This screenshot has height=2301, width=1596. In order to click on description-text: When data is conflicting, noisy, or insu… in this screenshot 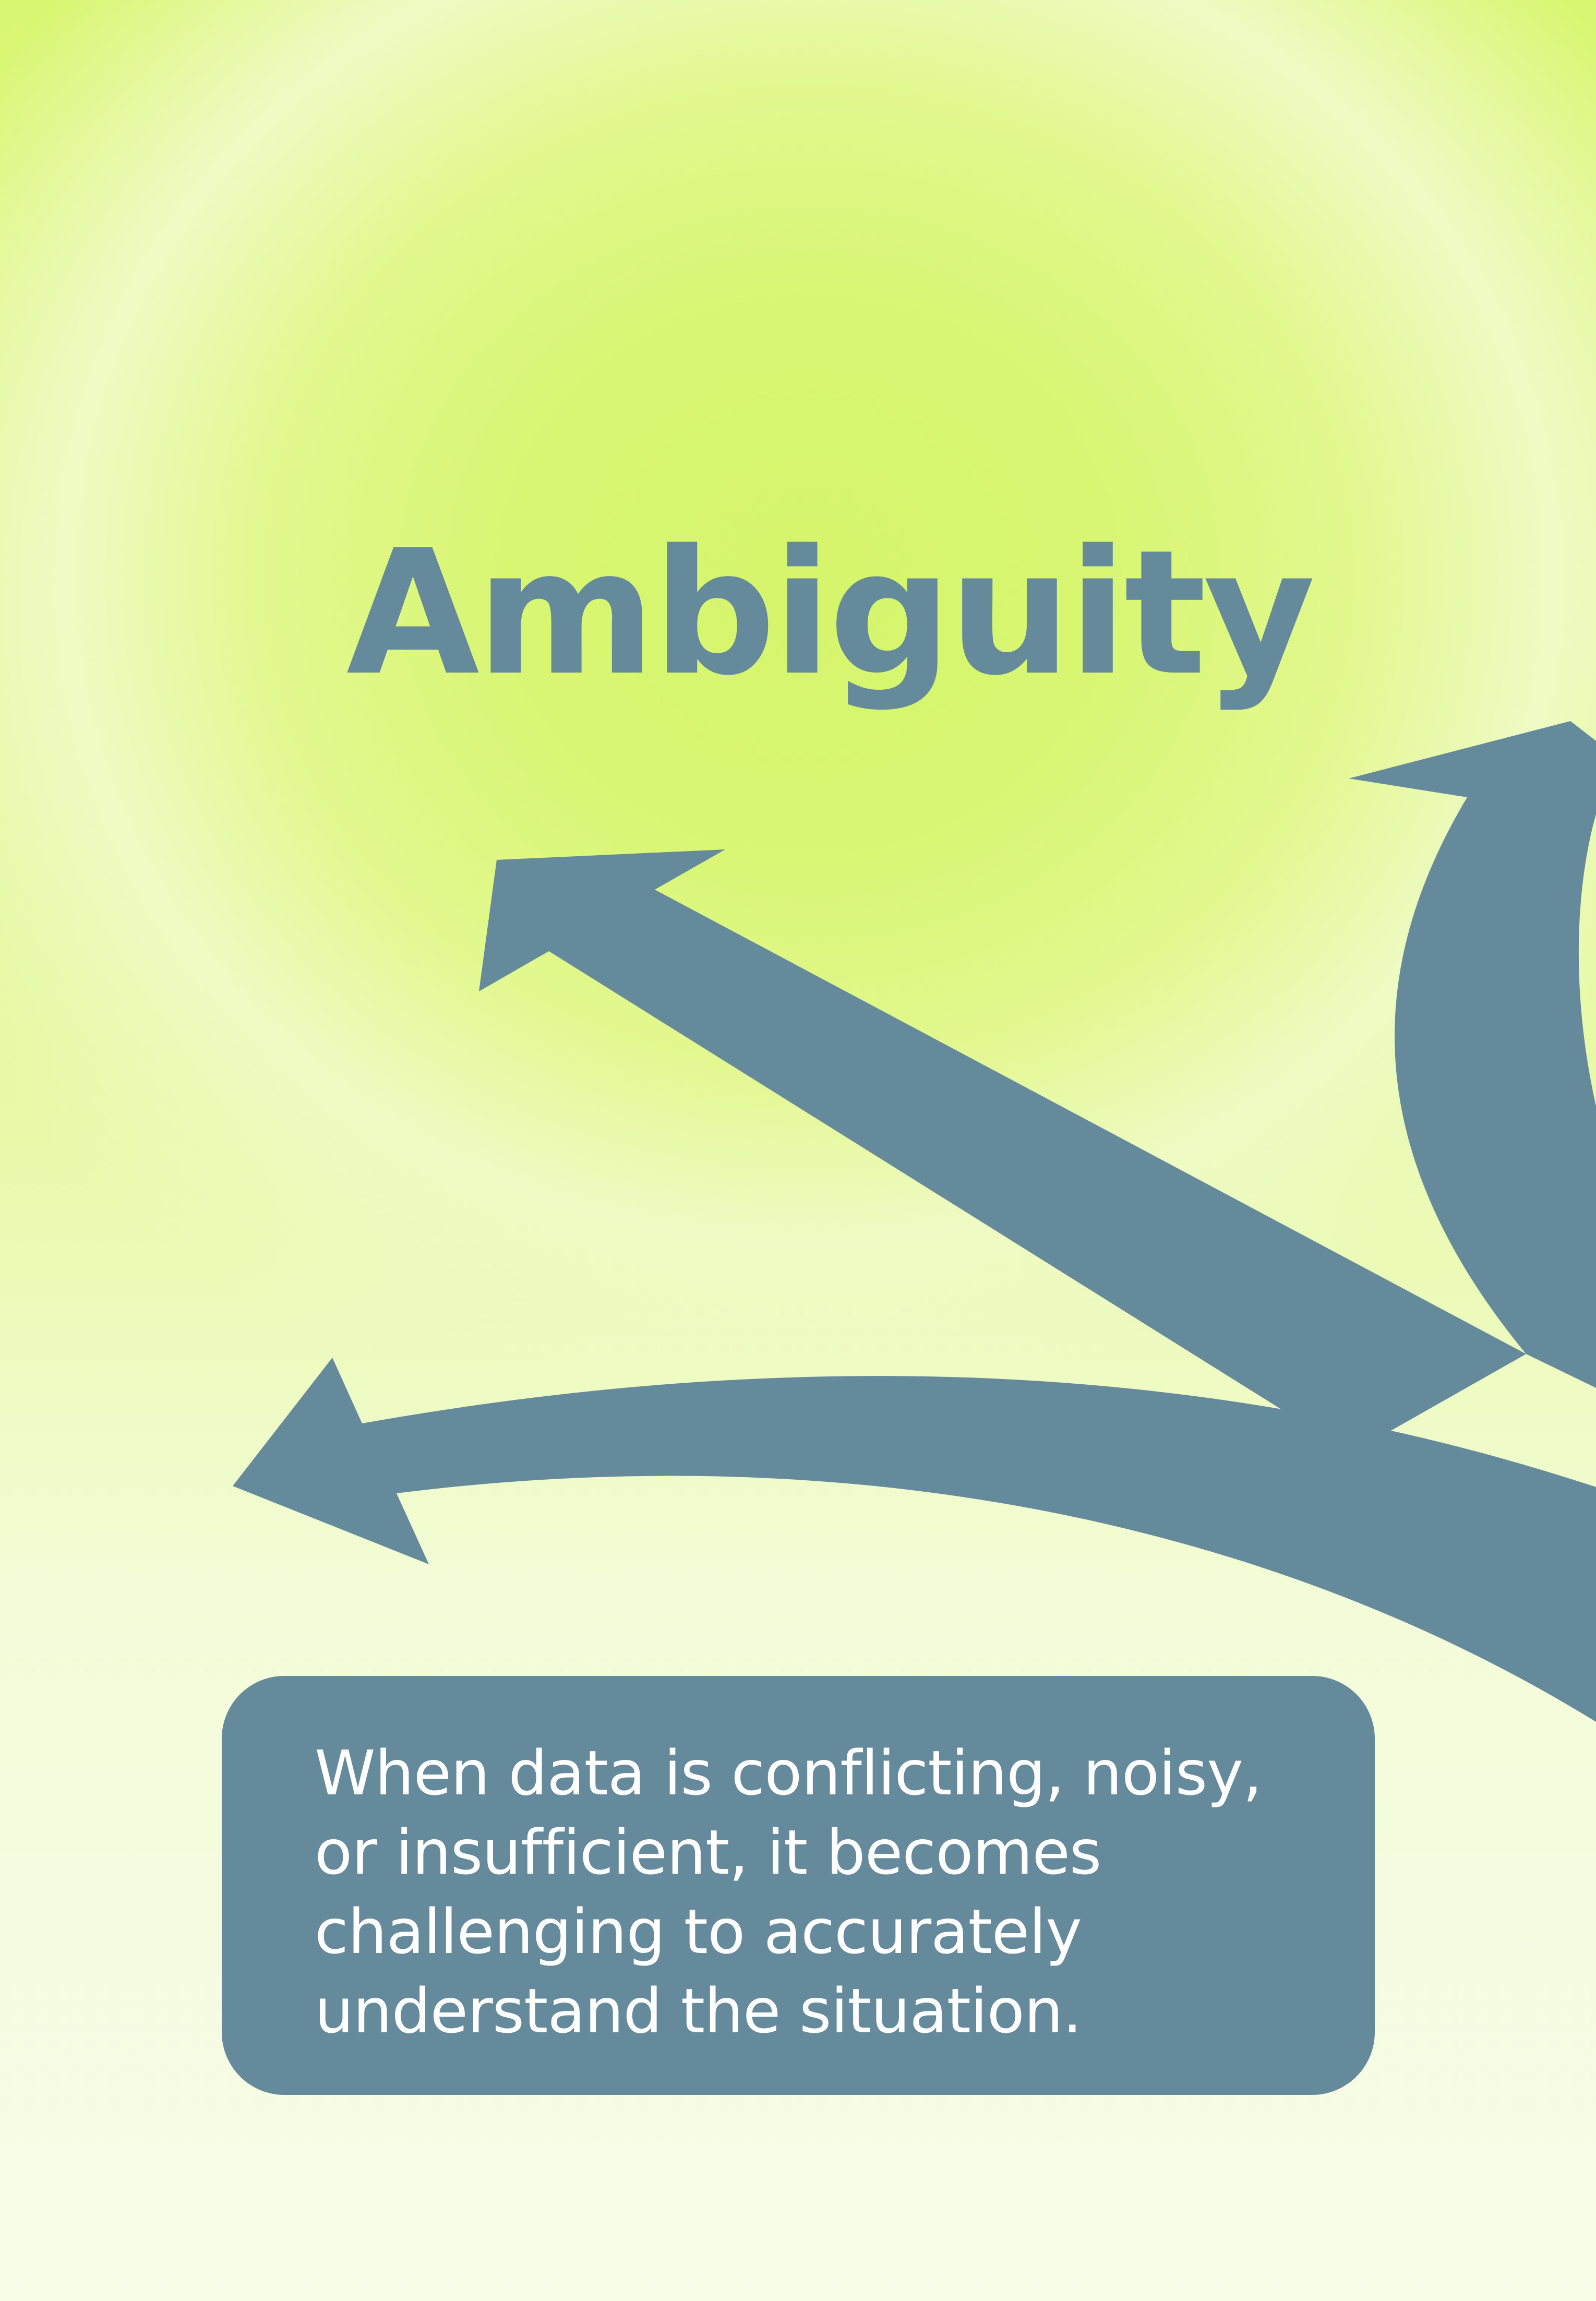, I will do `click(789, 1892)`.